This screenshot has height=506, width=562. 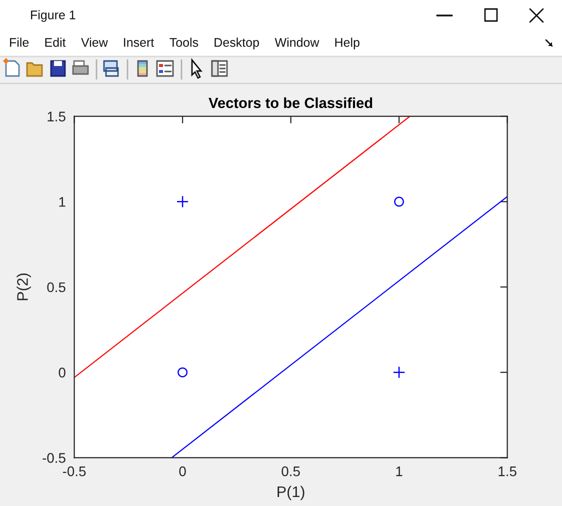 What do you see at coordinates (23, 287) in the screenshot?
I see `y-axis-title: P(2)` at bounding box center [23, 287].